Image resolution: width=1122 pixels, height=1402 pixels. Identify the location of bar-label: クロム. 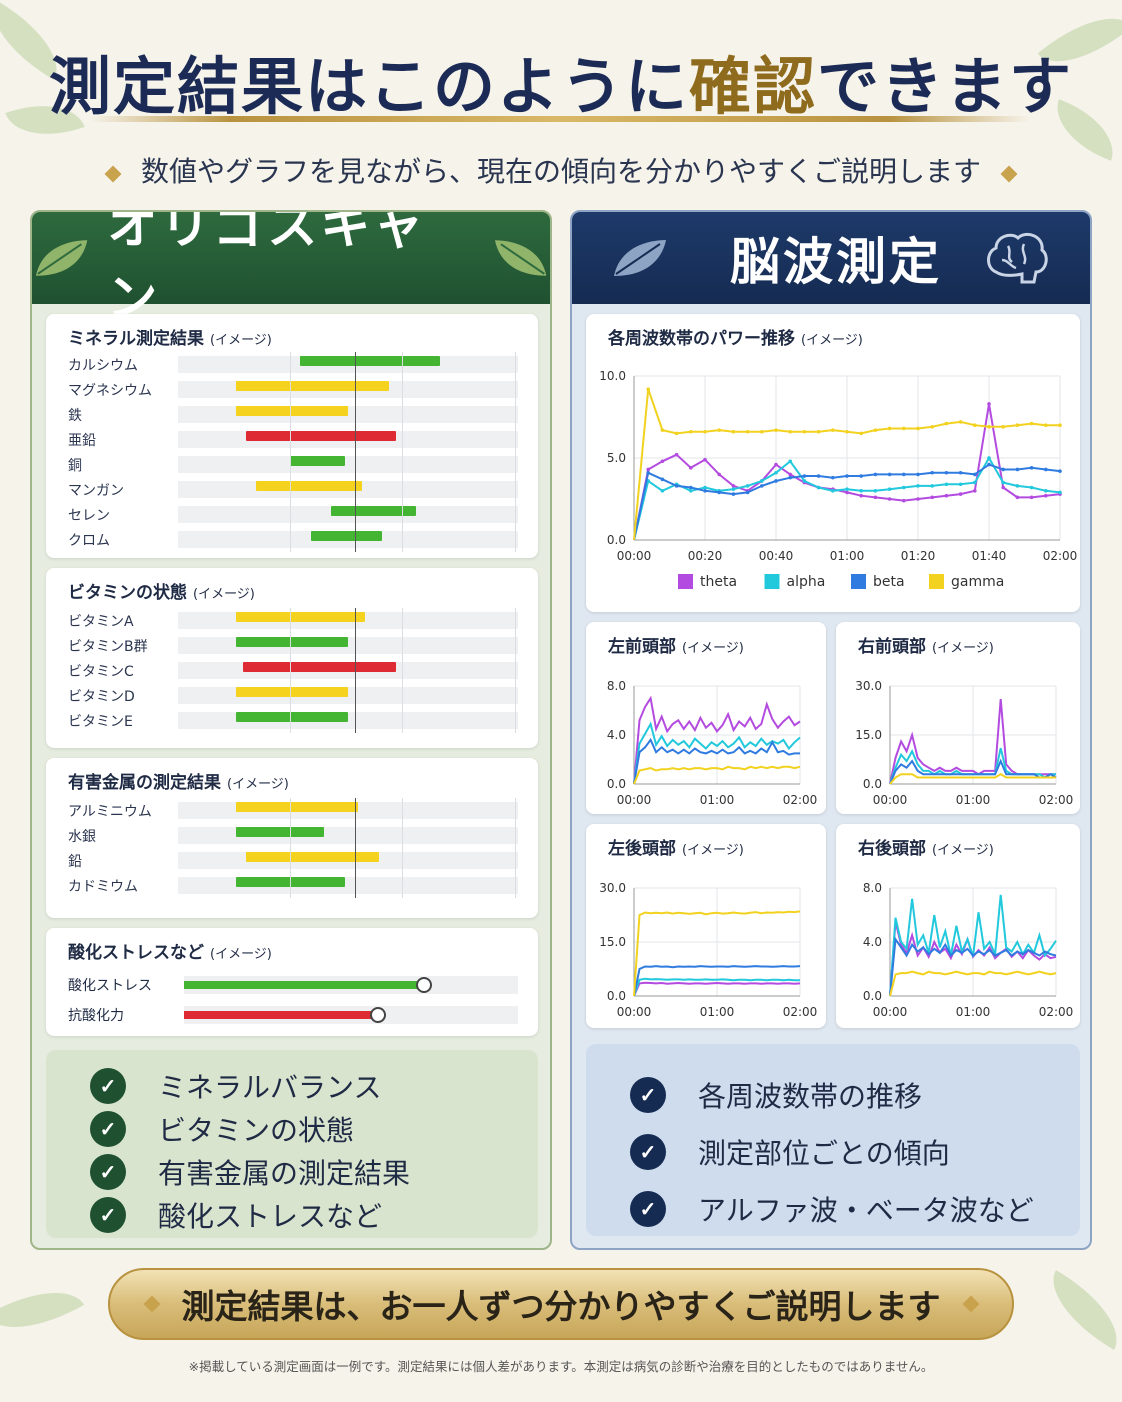
(89, 540).